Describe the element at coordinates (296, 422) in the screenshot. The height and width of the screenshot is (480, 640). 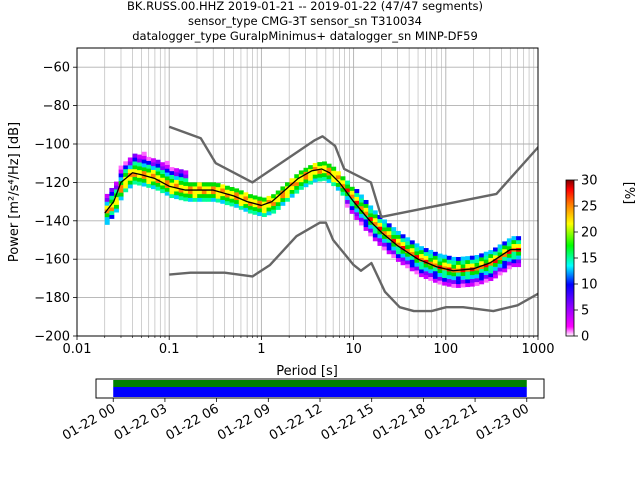
I see `timeline-tick-label: 01-22 12` at that location.